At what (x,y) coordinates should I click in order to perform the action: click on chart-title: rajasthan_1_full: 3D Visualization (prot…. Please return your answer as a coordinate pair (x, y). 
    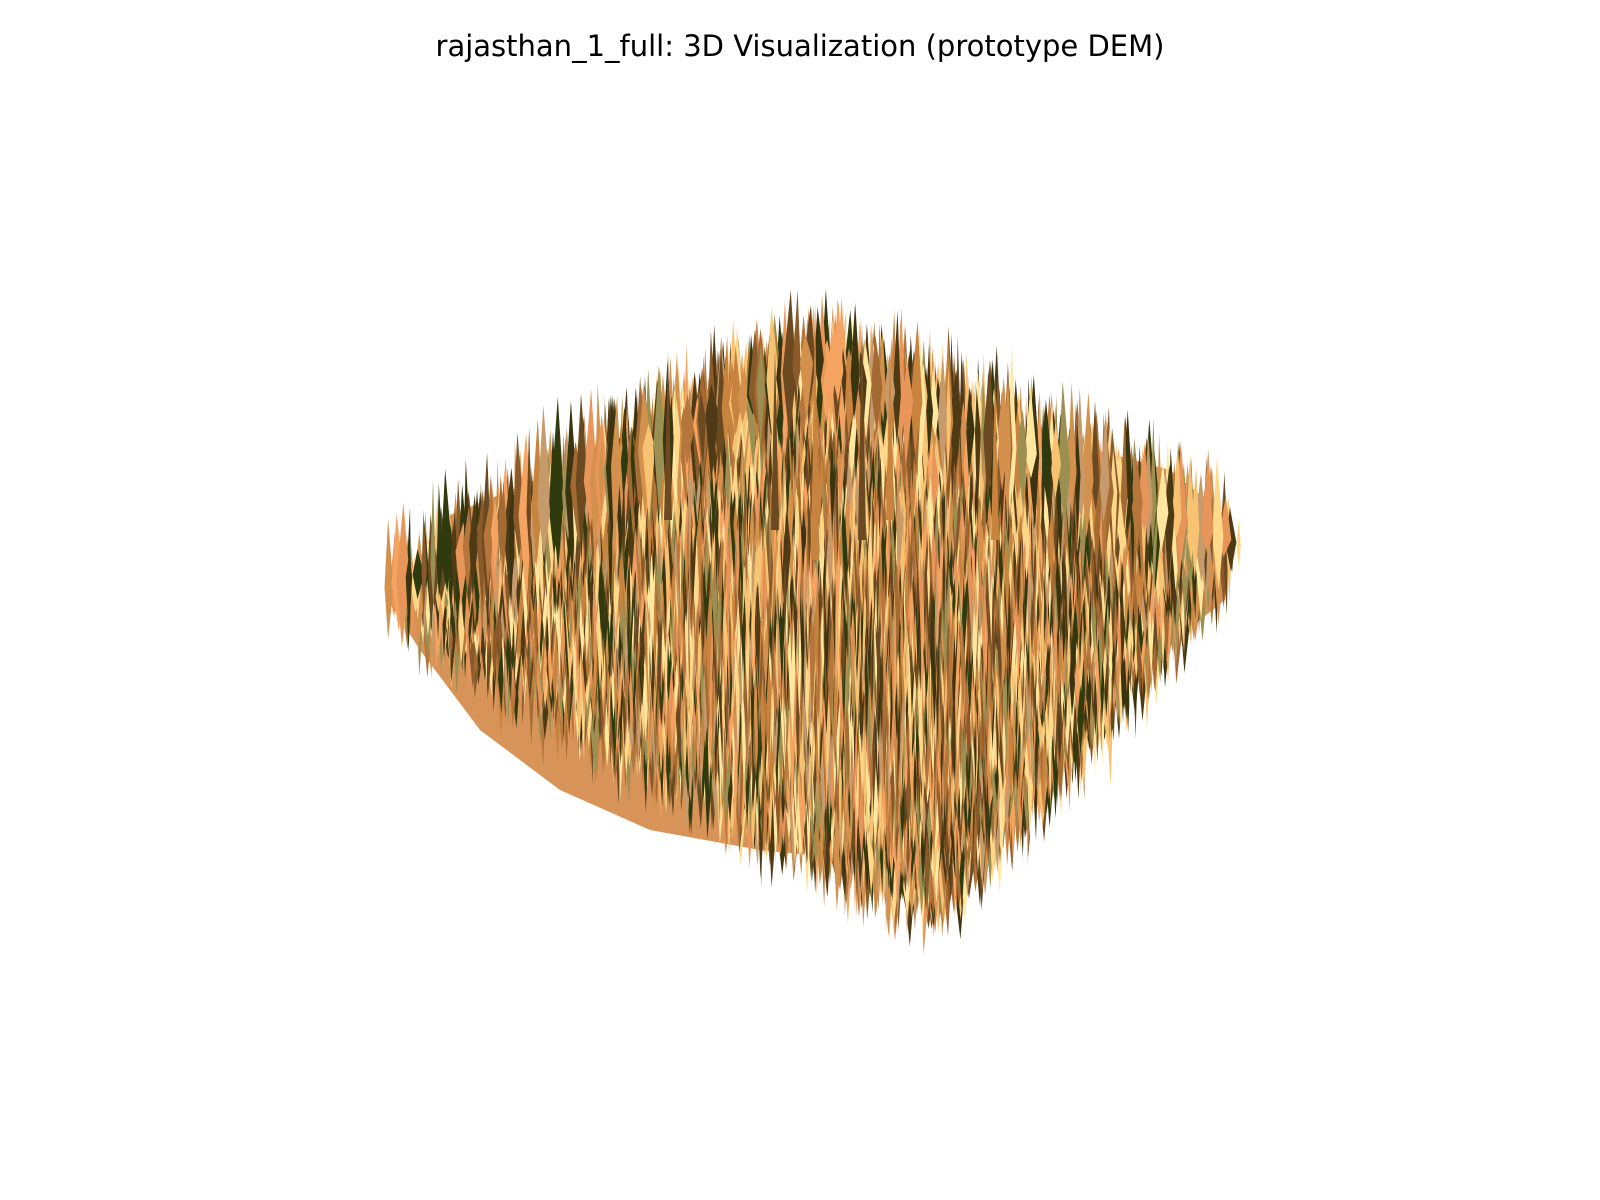
    Looking at the image, I should click on (800, 46).